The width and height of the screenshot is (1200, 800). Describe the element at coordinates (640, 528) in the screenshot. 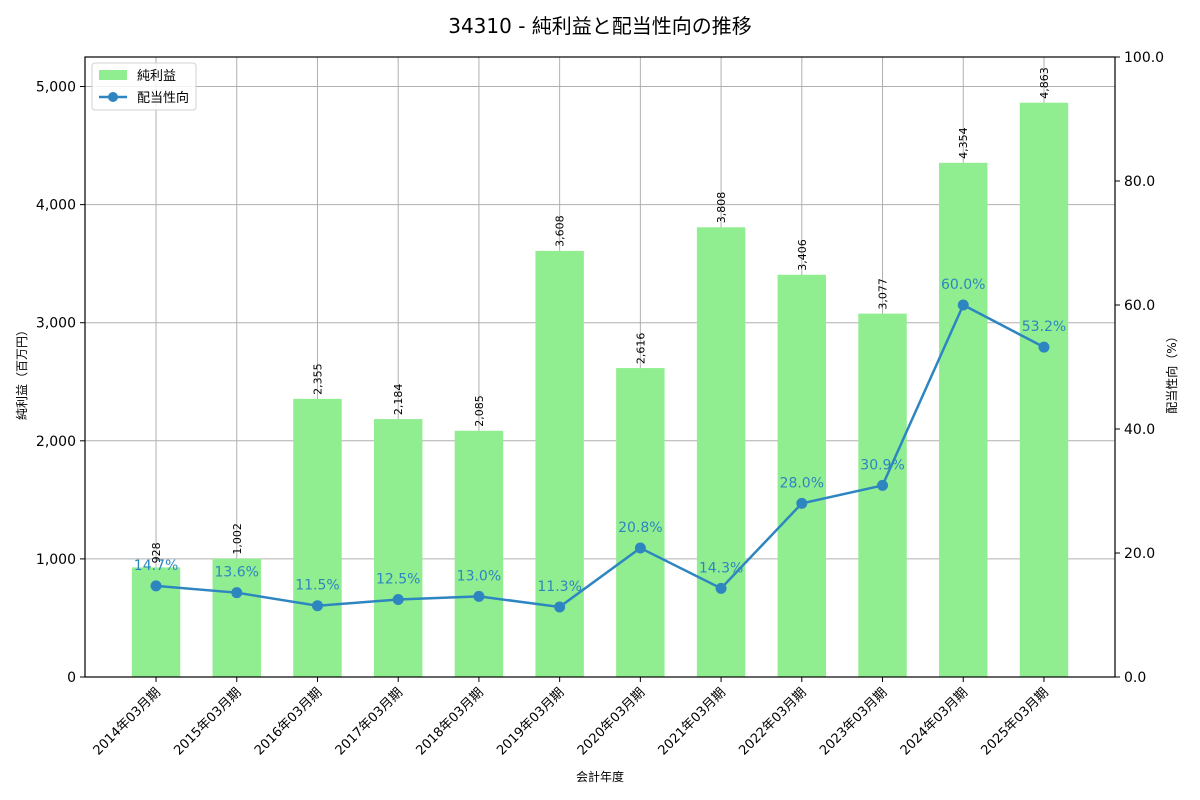

I see `line-value-label: 20.8%` at that location.